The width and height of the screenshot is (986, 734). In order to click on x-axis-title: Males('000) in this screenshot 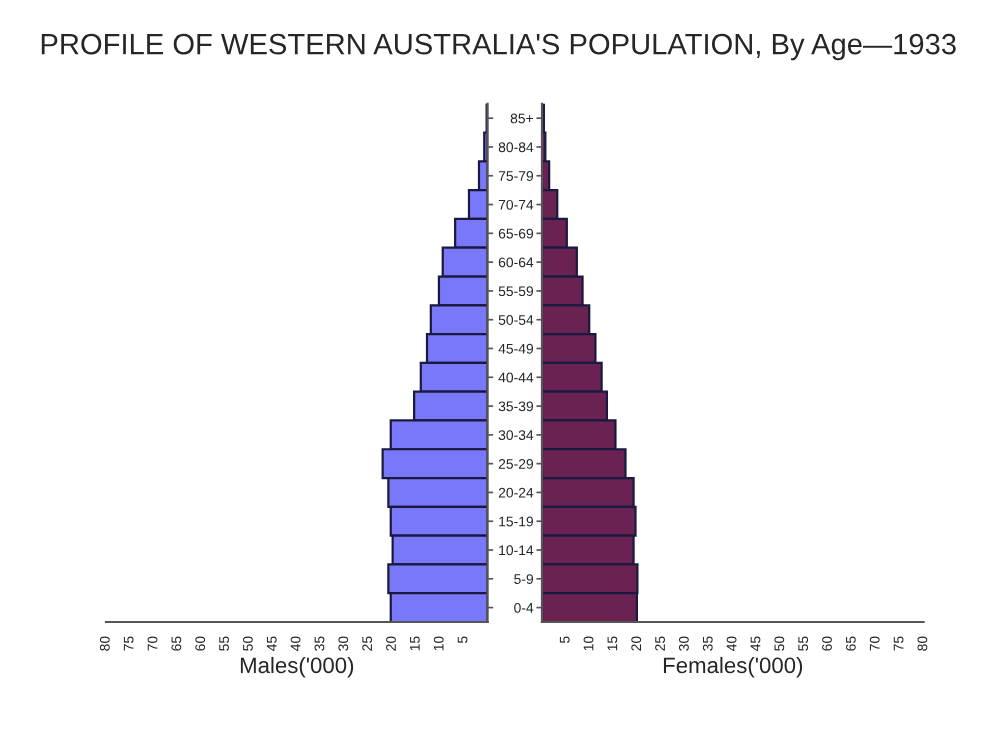, I will do `click(297, 667)`.